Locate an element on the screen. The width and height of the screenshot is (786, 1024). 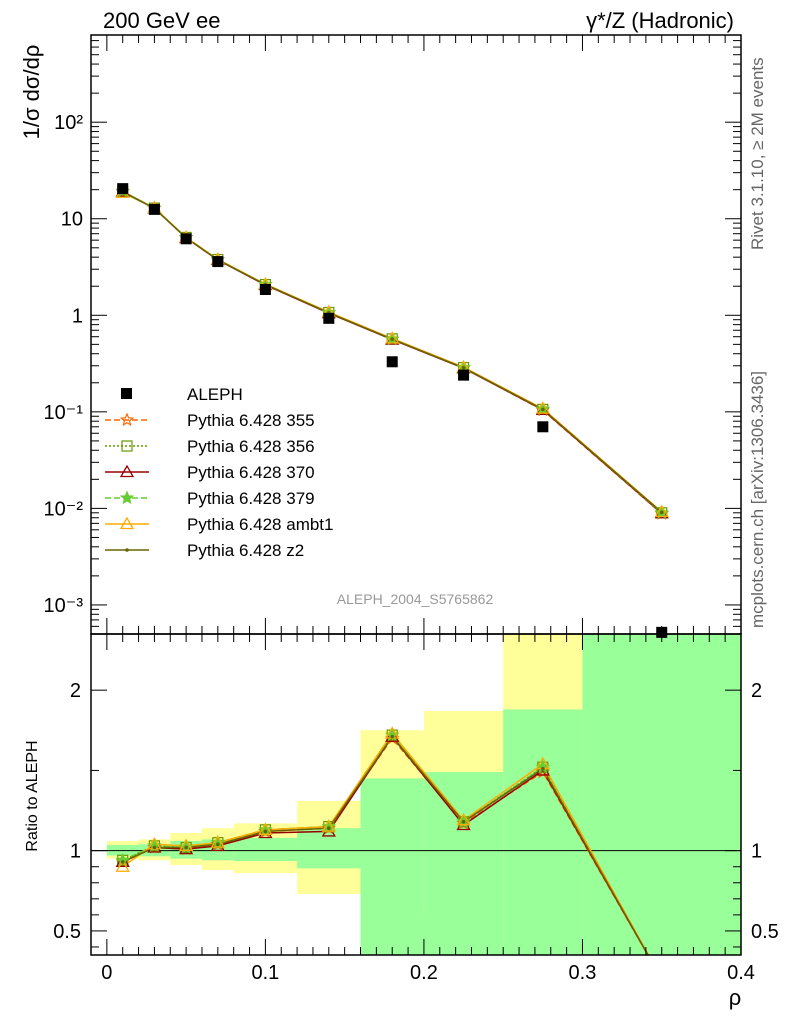
ratio-ytick-label-right-0: 0.5 is located at coordinates (765, 932).